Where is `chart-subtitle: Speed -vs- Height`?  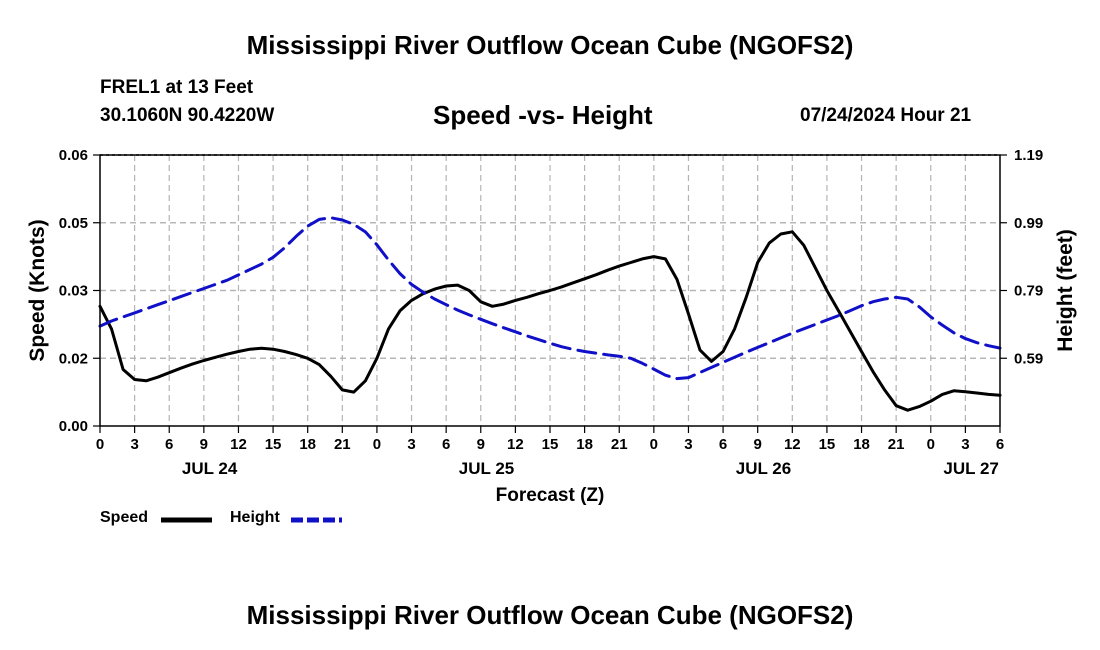
chart-subtitle: Speed -vs- Height is located at coordinates (543, 115).